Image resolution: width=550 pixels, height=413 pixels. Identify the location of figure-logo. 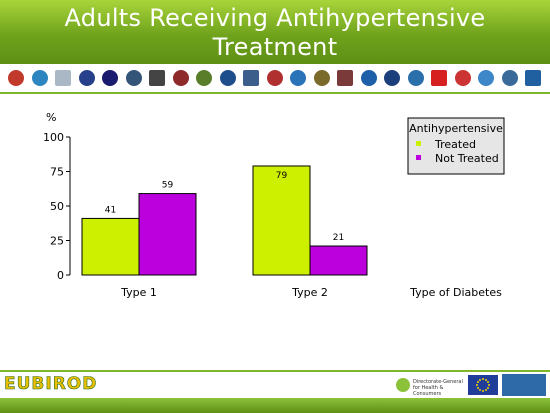
(462, 78).